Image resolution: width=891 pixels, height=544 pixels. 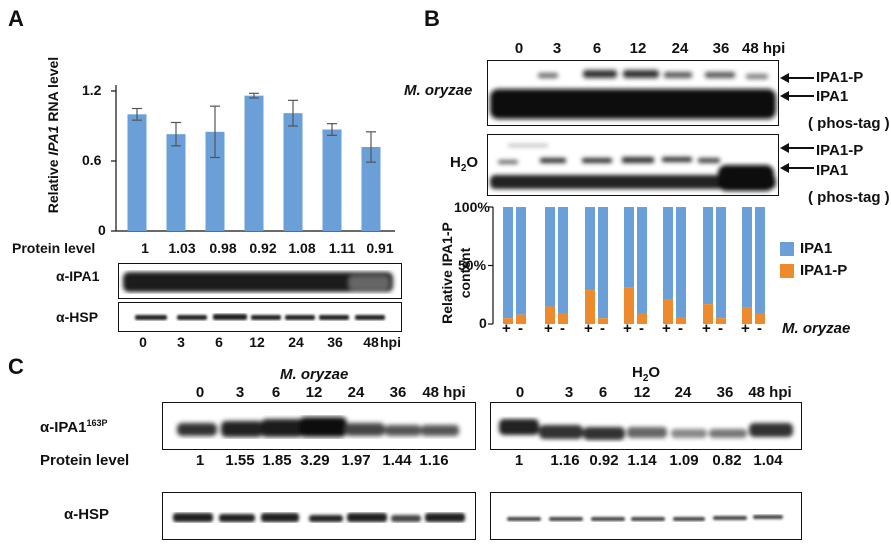 What do you see at coordinates (832, 170) in the screenshot?
I see `panel-b-band-ipa1-2: IPA1` at bounding box center [832, 170].